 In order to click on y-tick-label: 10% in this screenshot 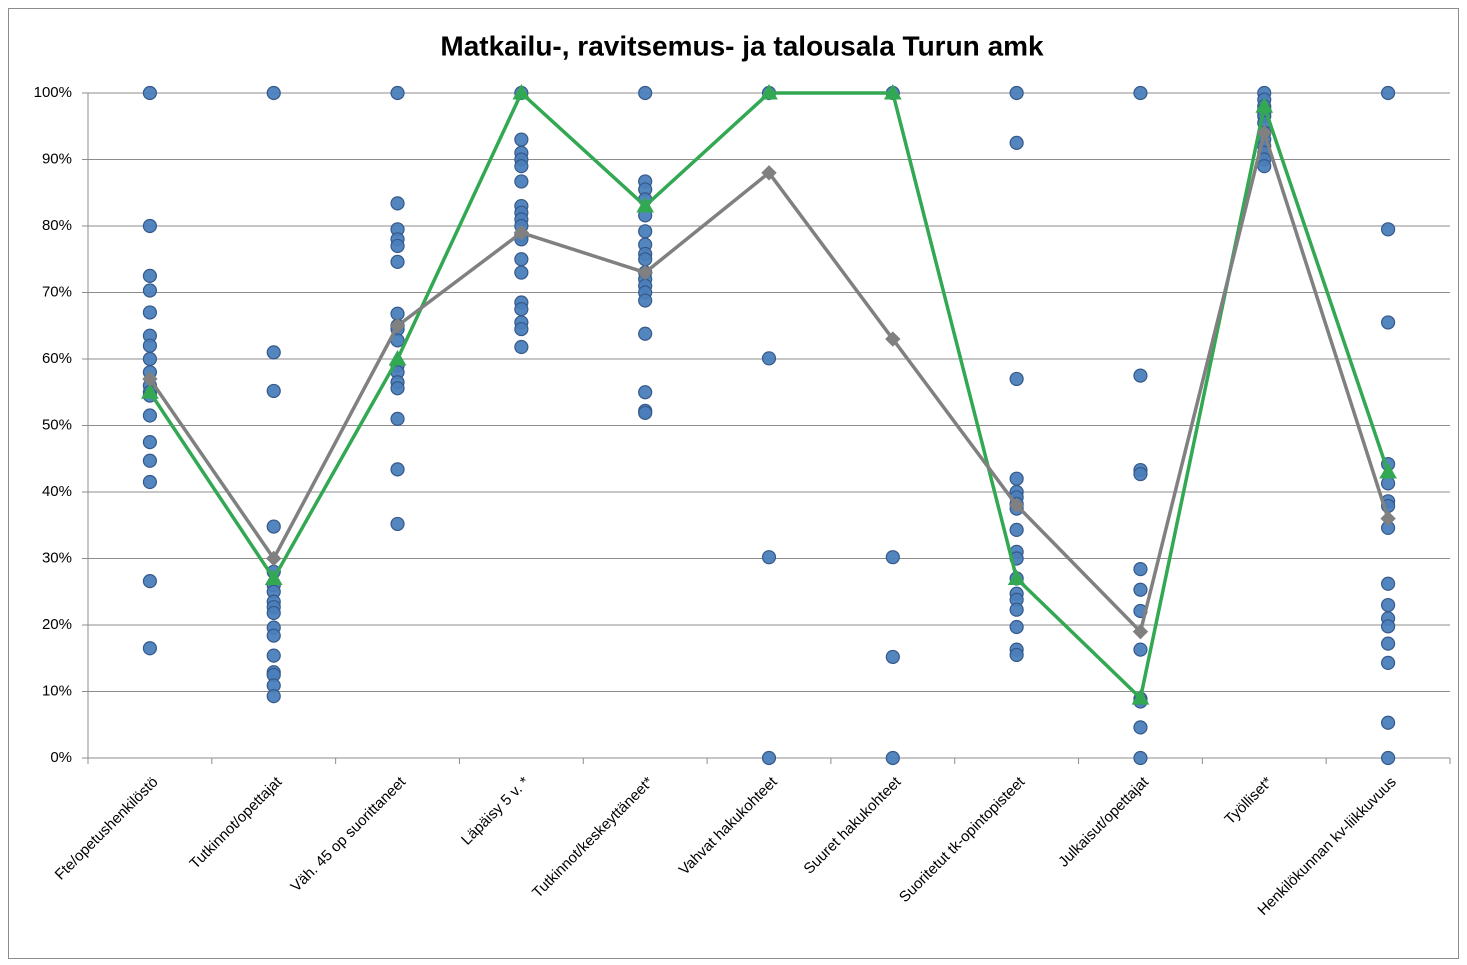, I will do `click(57, 690)`.